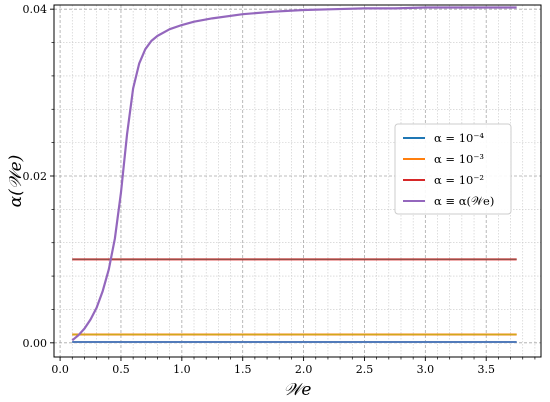  Describe the element at coordinates (365, 369) in the screenshot. I see `x-tick-label: 2.5` at that location.